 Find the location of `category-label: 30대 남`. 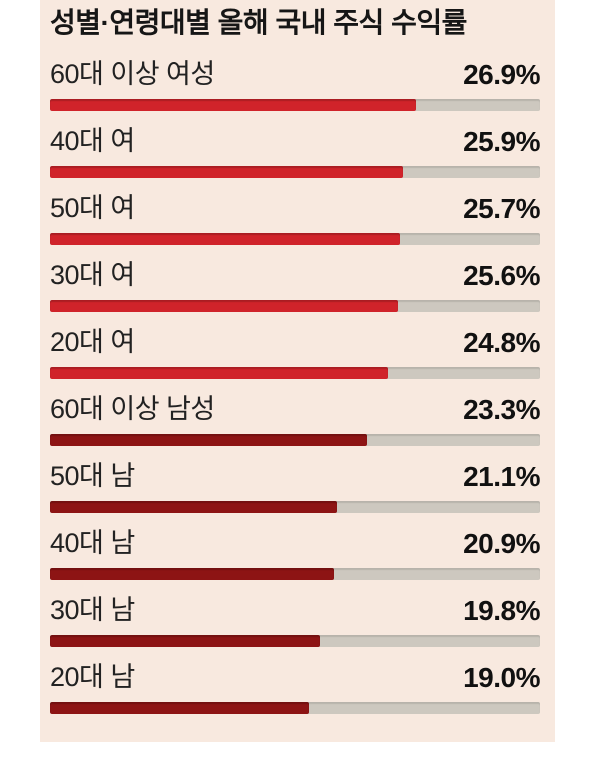

category-label: 30대 남 is located at coordinates (92, 610).